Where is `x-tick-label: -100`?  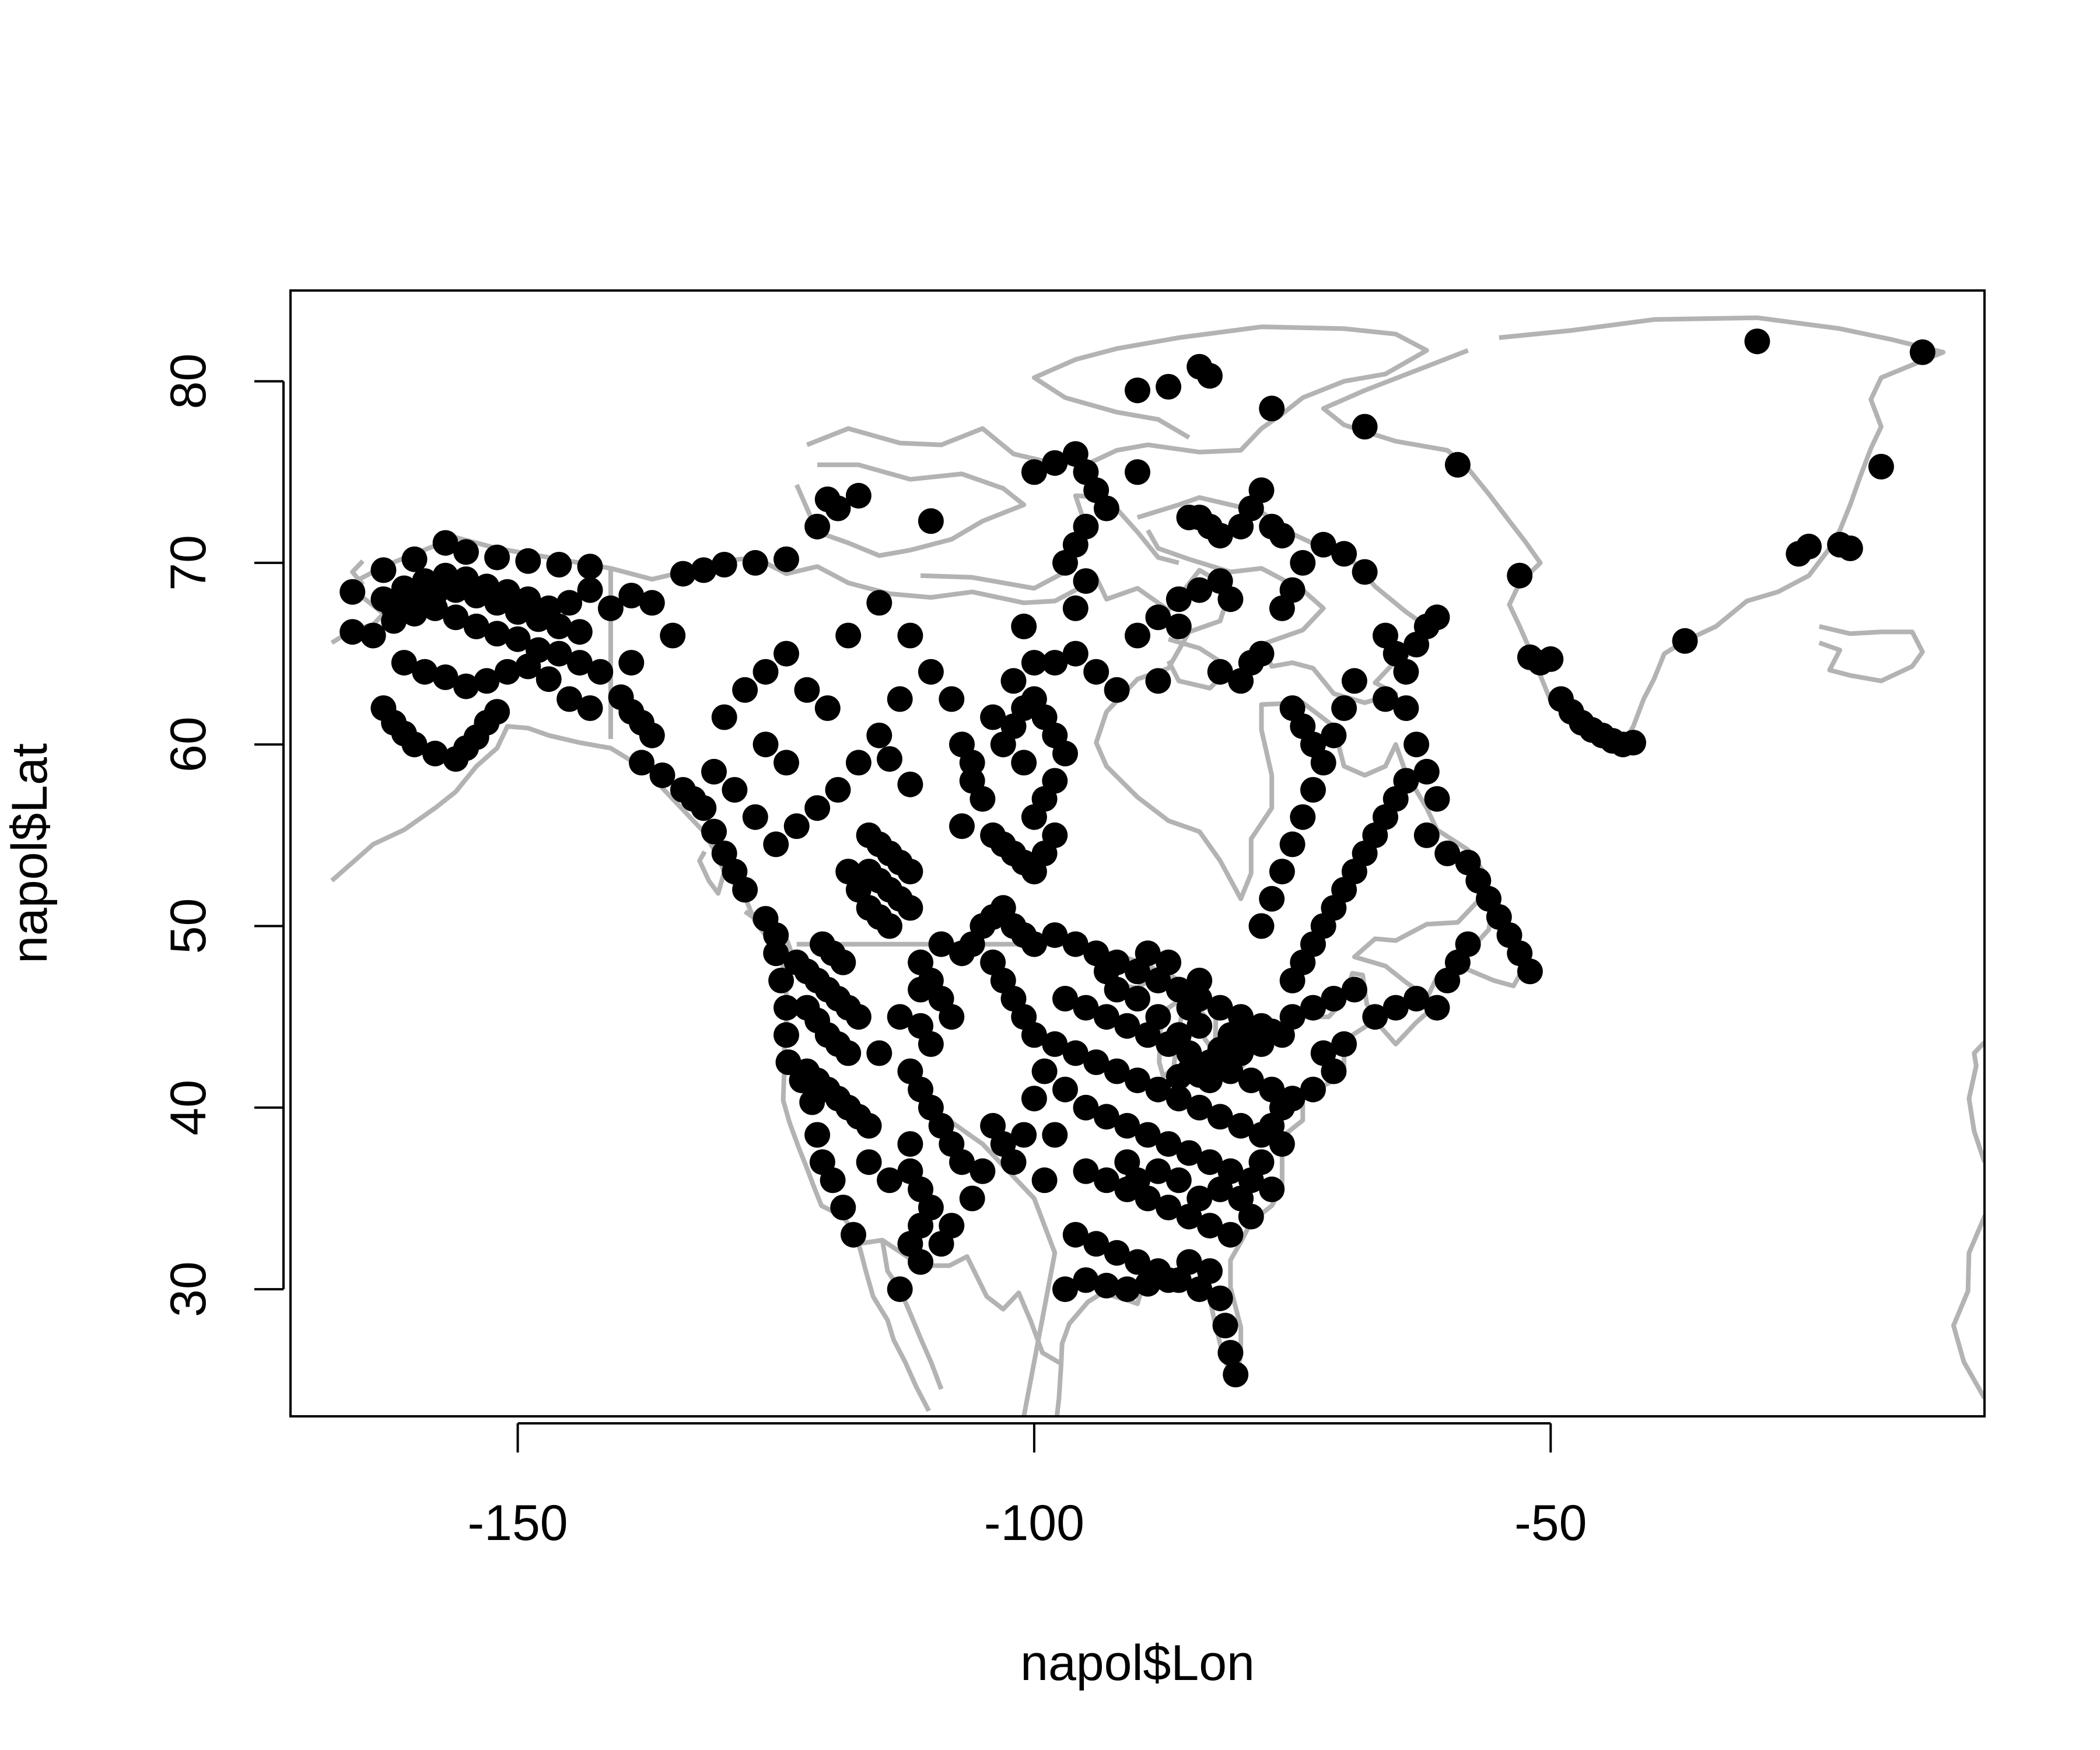
x-tick-label: -100 is located at coordinates (1034, 1523).